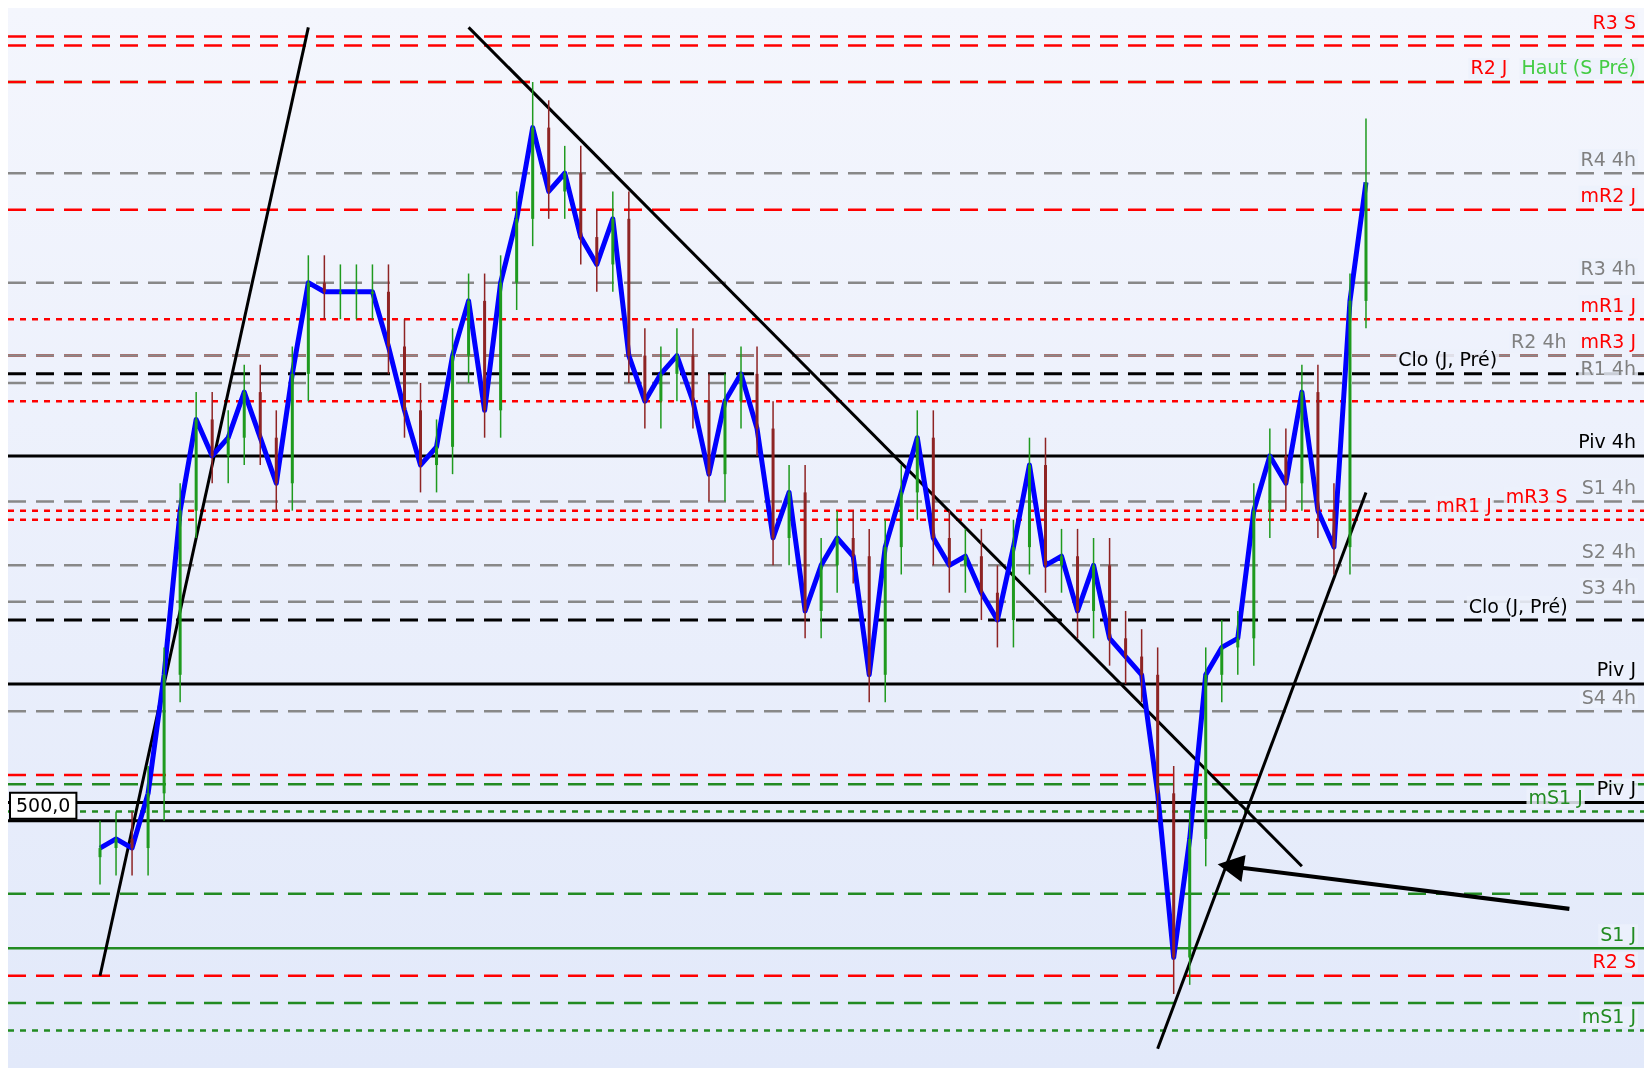  I want to click on ref-line-label: mR2 J, so click(1608, 195).